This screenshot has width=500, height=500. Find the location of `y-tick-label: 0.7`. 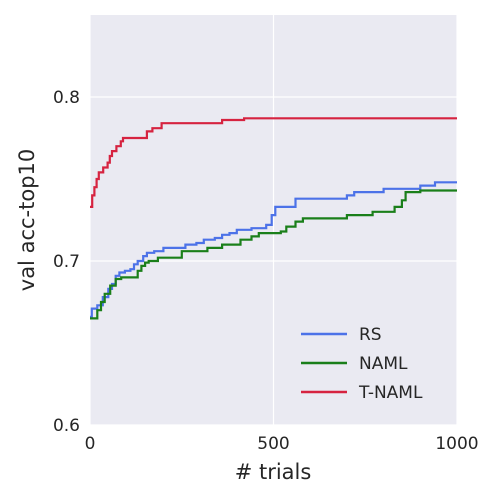

y-tick-label: 0.7 is located at coordinates (66, 262).